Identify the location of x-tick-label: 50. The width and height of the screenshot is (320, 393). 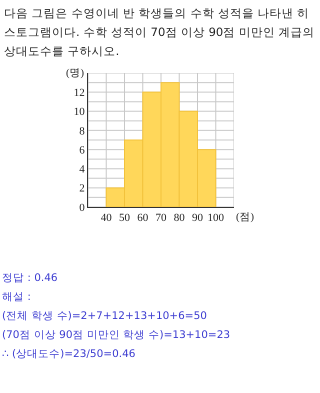
(124, 218).